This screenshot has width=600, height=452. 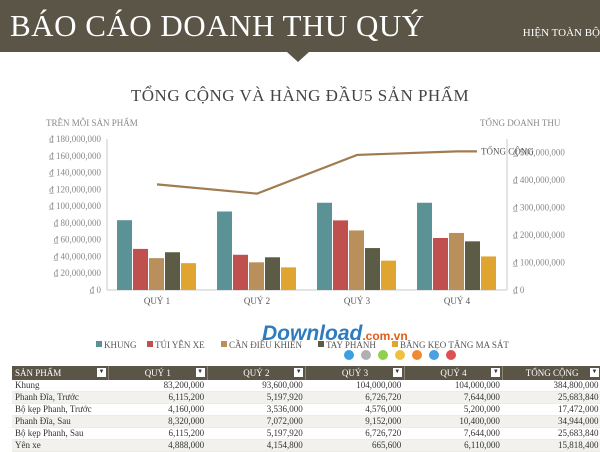 What do you see at coordinates (77, 256) in the screenshot?
I see `left-tick-label: ₫ 40,000,000` at bounding box center [77, 256].